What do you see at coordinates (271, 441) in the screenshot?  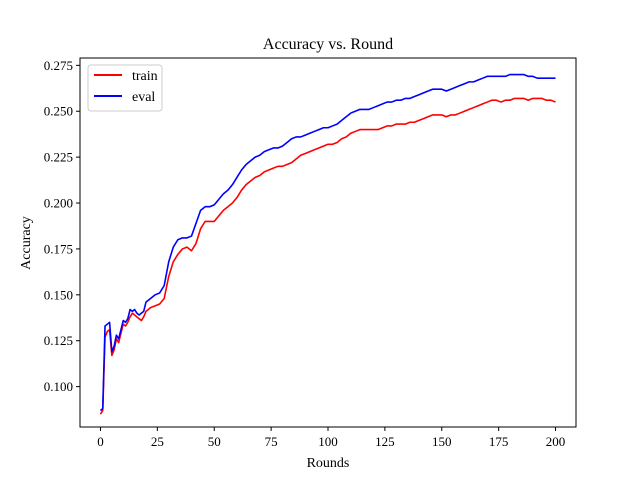 I see `x-tick-label: 75` at bounding box center [271, 441].